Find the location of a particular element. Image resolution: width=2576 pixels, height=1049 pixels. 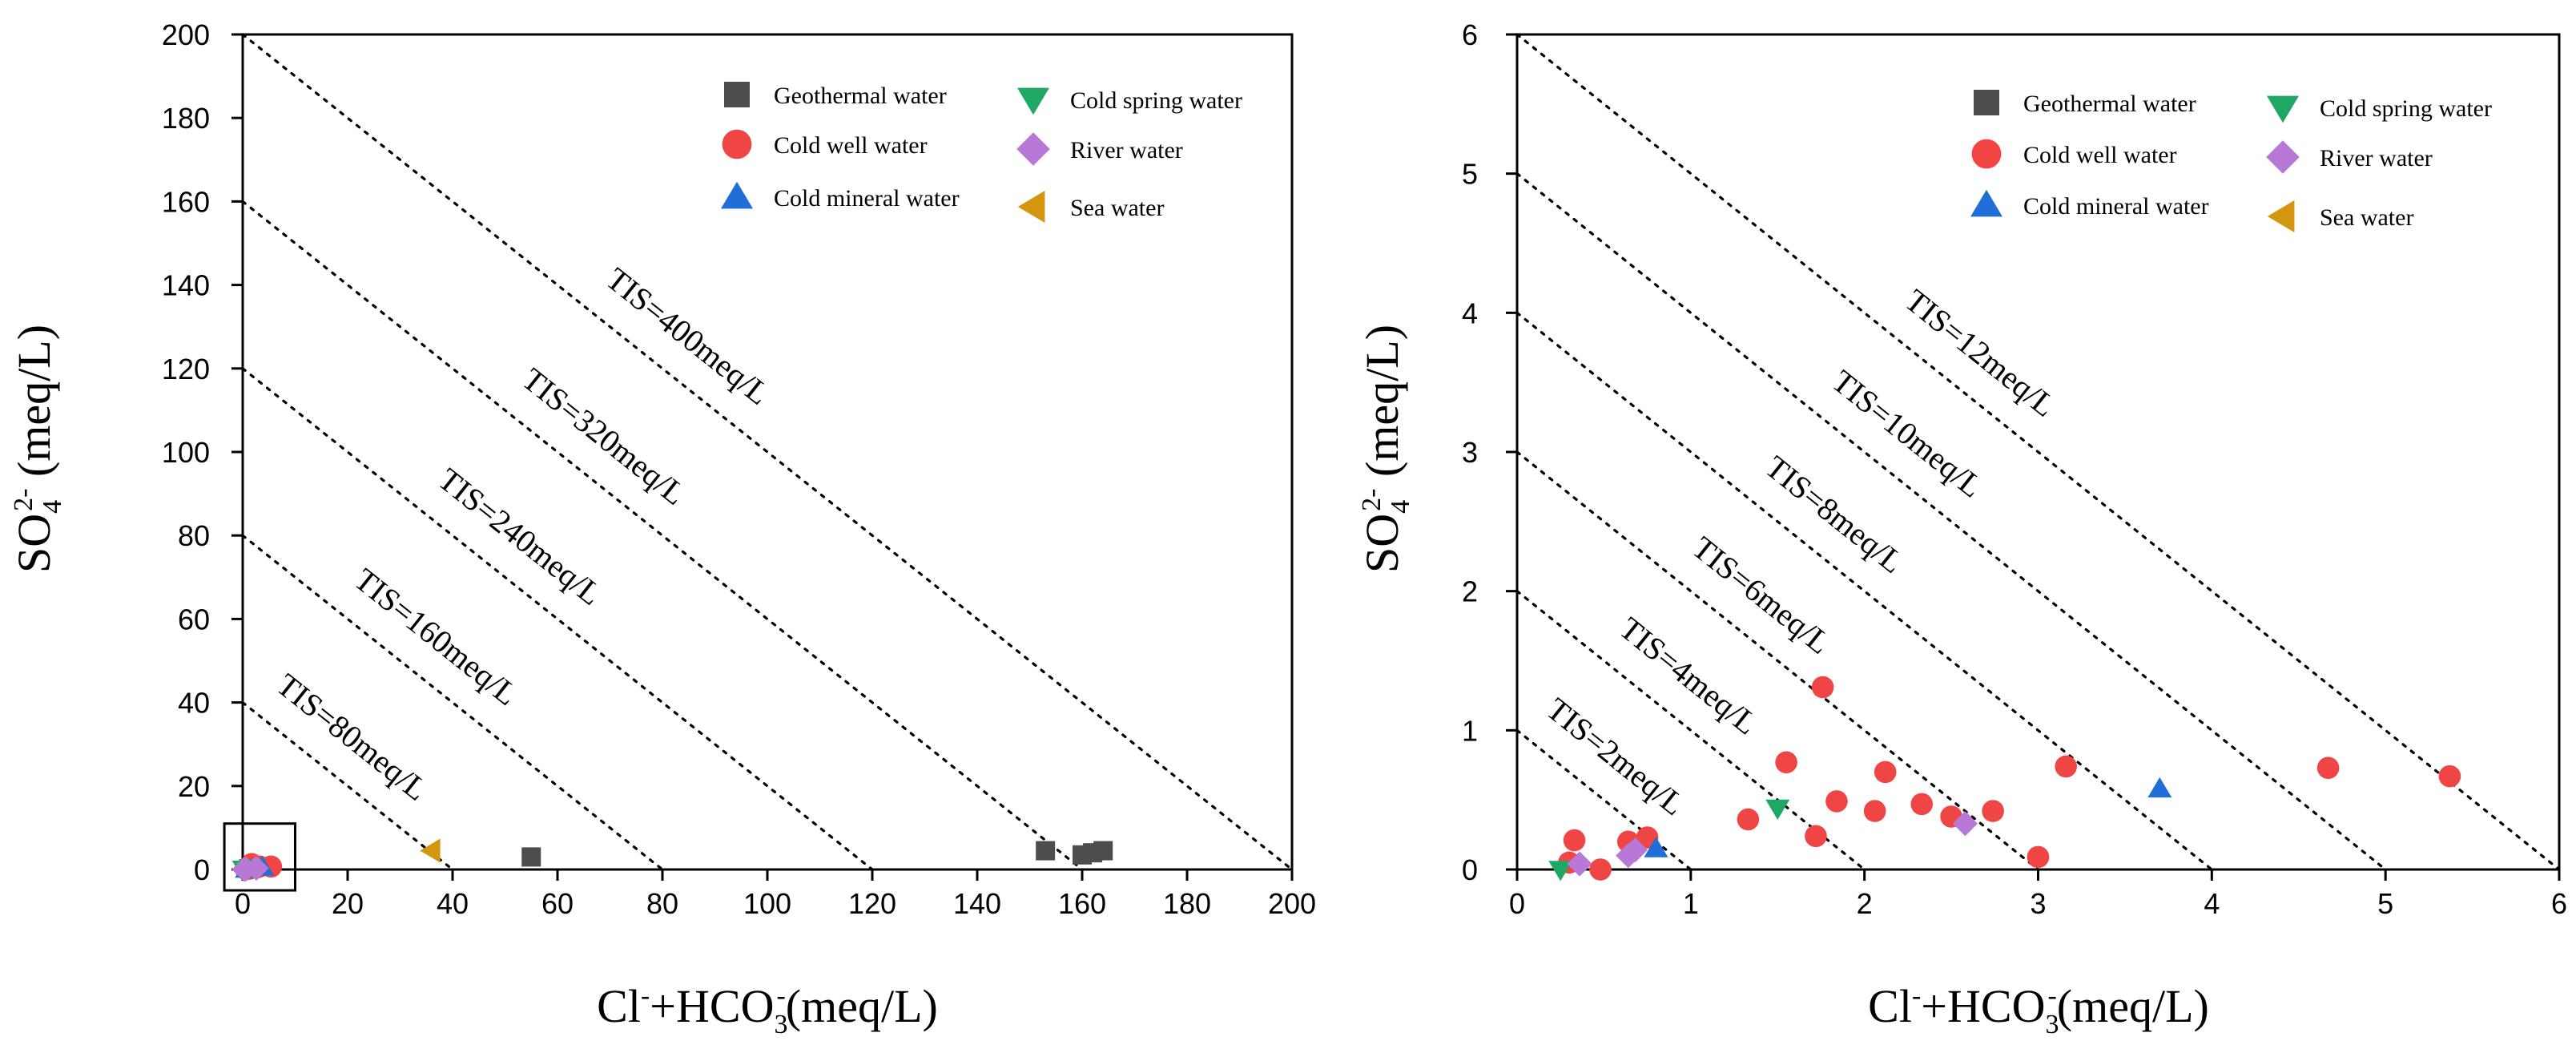

data-point-sea-water is located at coordinates (431, 850).